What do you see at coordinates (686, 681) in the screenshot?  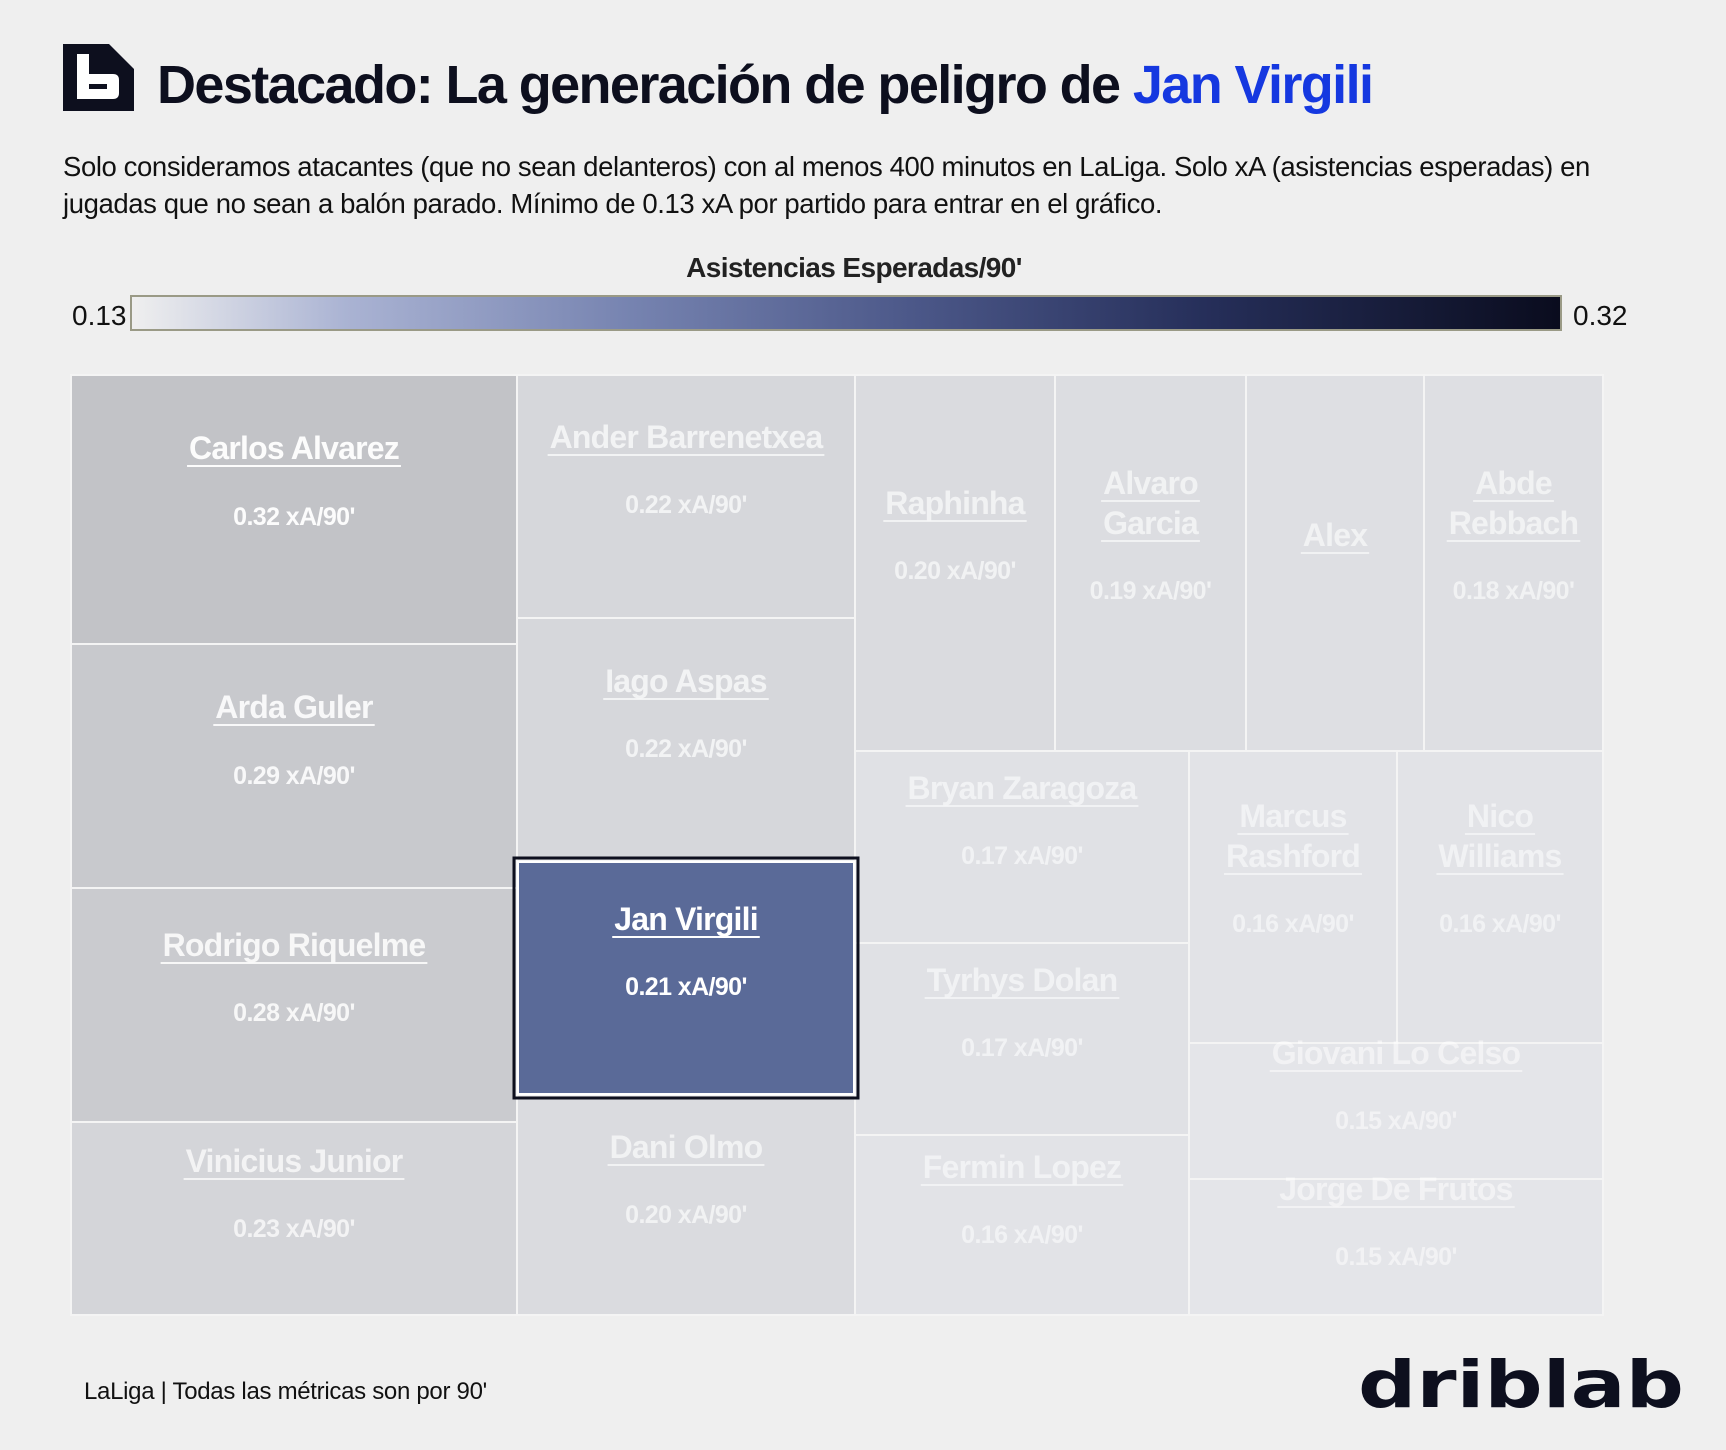 I see `treemap-name-iago-aspas: Iago Aspas` at bounding box center [686, 681].